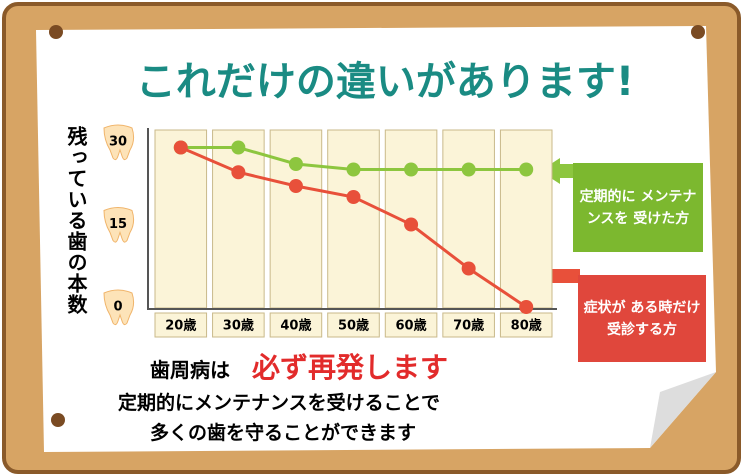 Image resolution: width=743 pixels, height=476 pixels. What do you see at coordinates (283, 433) in the screenshot?
I see `annotation: 多くの歯を守ることができます` at bounding box center [283, 433].